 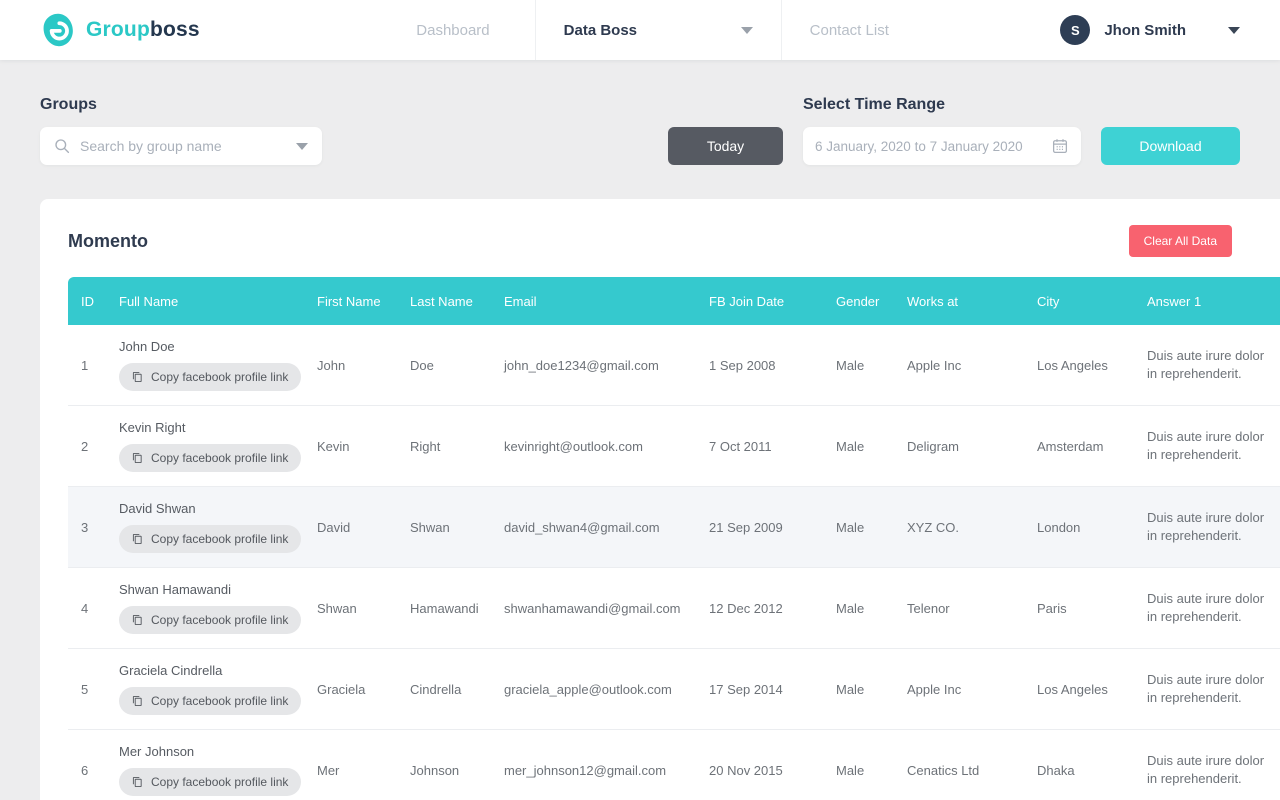 What do you see at coordinates (874, 104) in the screenshot?
I see `time-range-heading: Select Time Range` at bounding box center [874, 104].